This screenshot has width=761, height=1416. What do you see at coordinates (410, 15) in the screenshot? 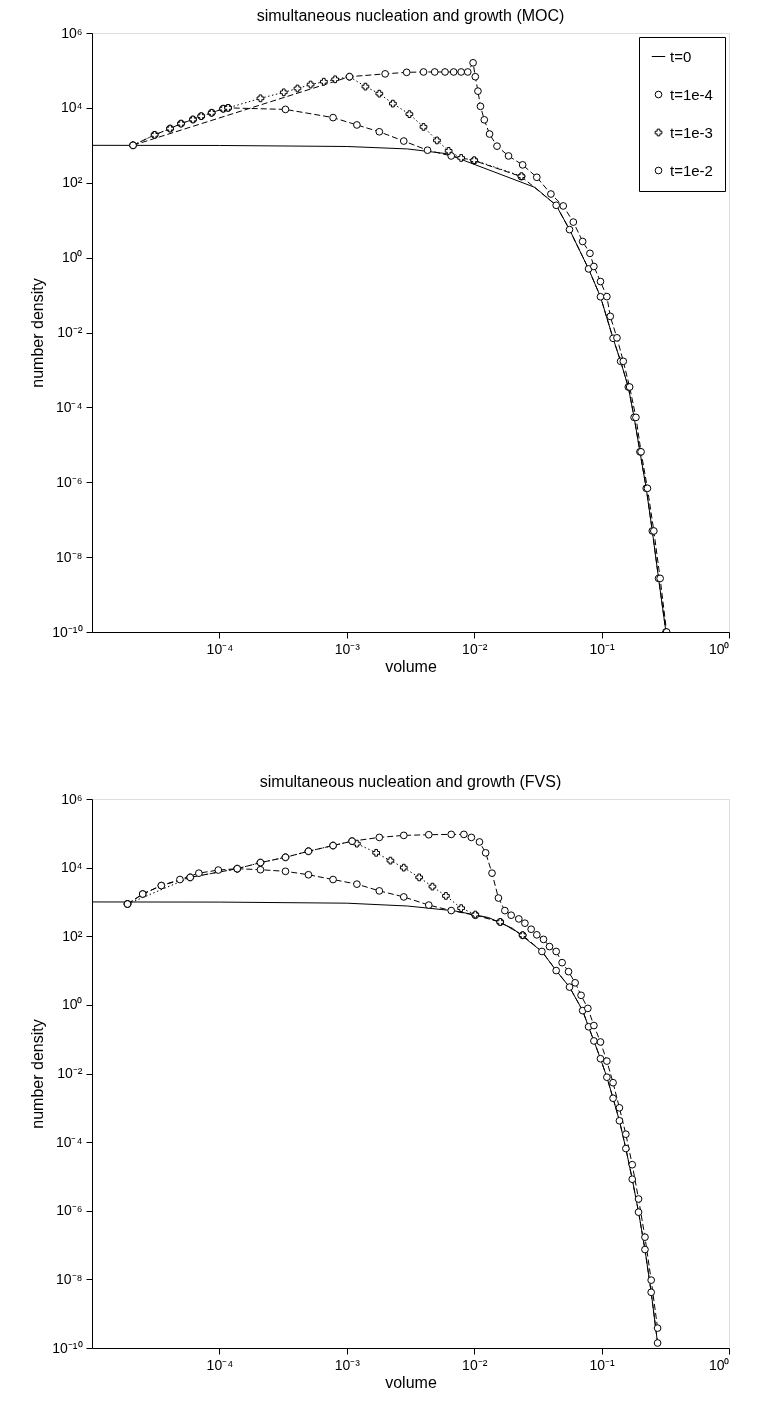
I see `chart-title: simultaneous nucleation and growth (MOC)` at bounding box center [410, 15].